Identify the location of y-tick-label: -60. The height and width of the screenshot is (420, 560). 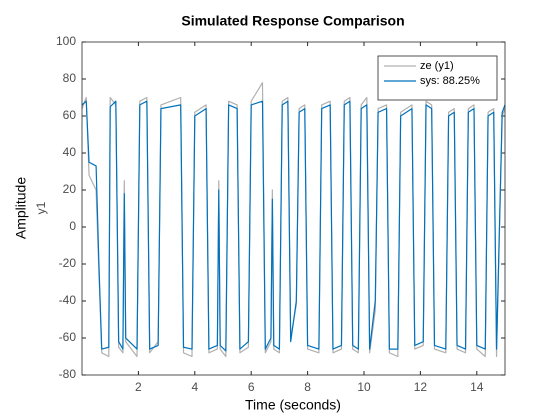
(68, 337).